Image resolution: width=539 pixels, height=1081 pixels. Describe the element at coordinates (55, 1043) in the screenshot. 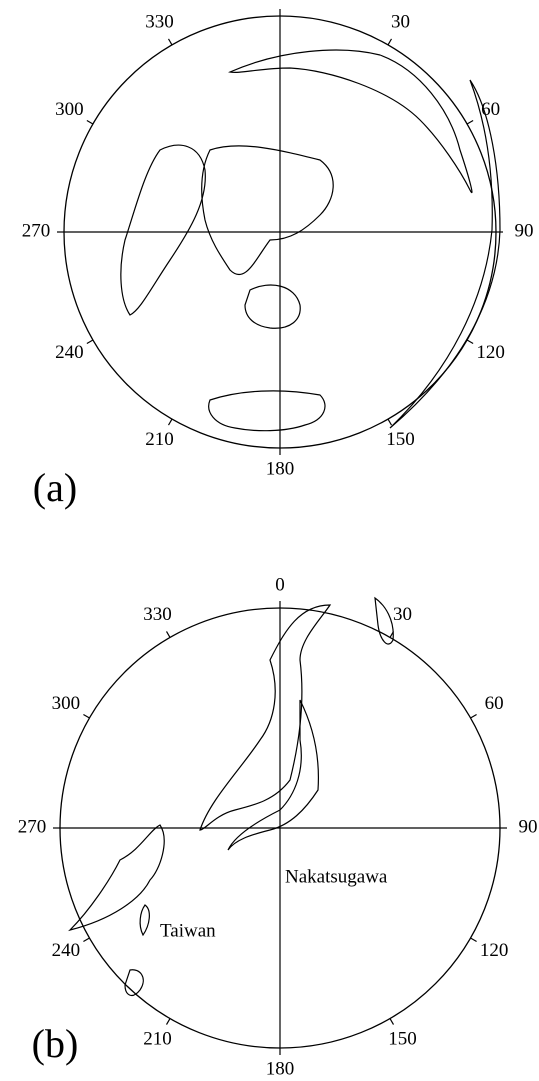

I see `panel-label: (b)` at that location.